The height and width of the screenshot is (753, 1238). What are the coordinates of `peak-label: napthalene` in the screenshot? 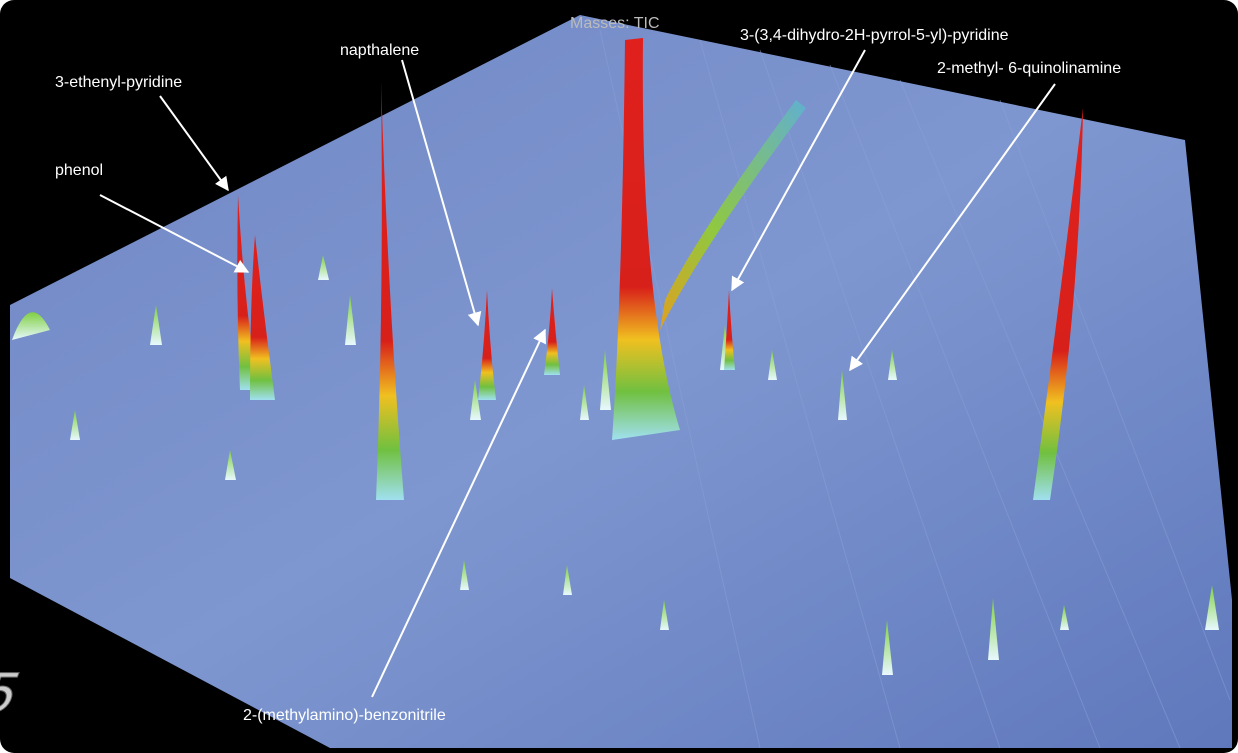 It's located at (379, 50).